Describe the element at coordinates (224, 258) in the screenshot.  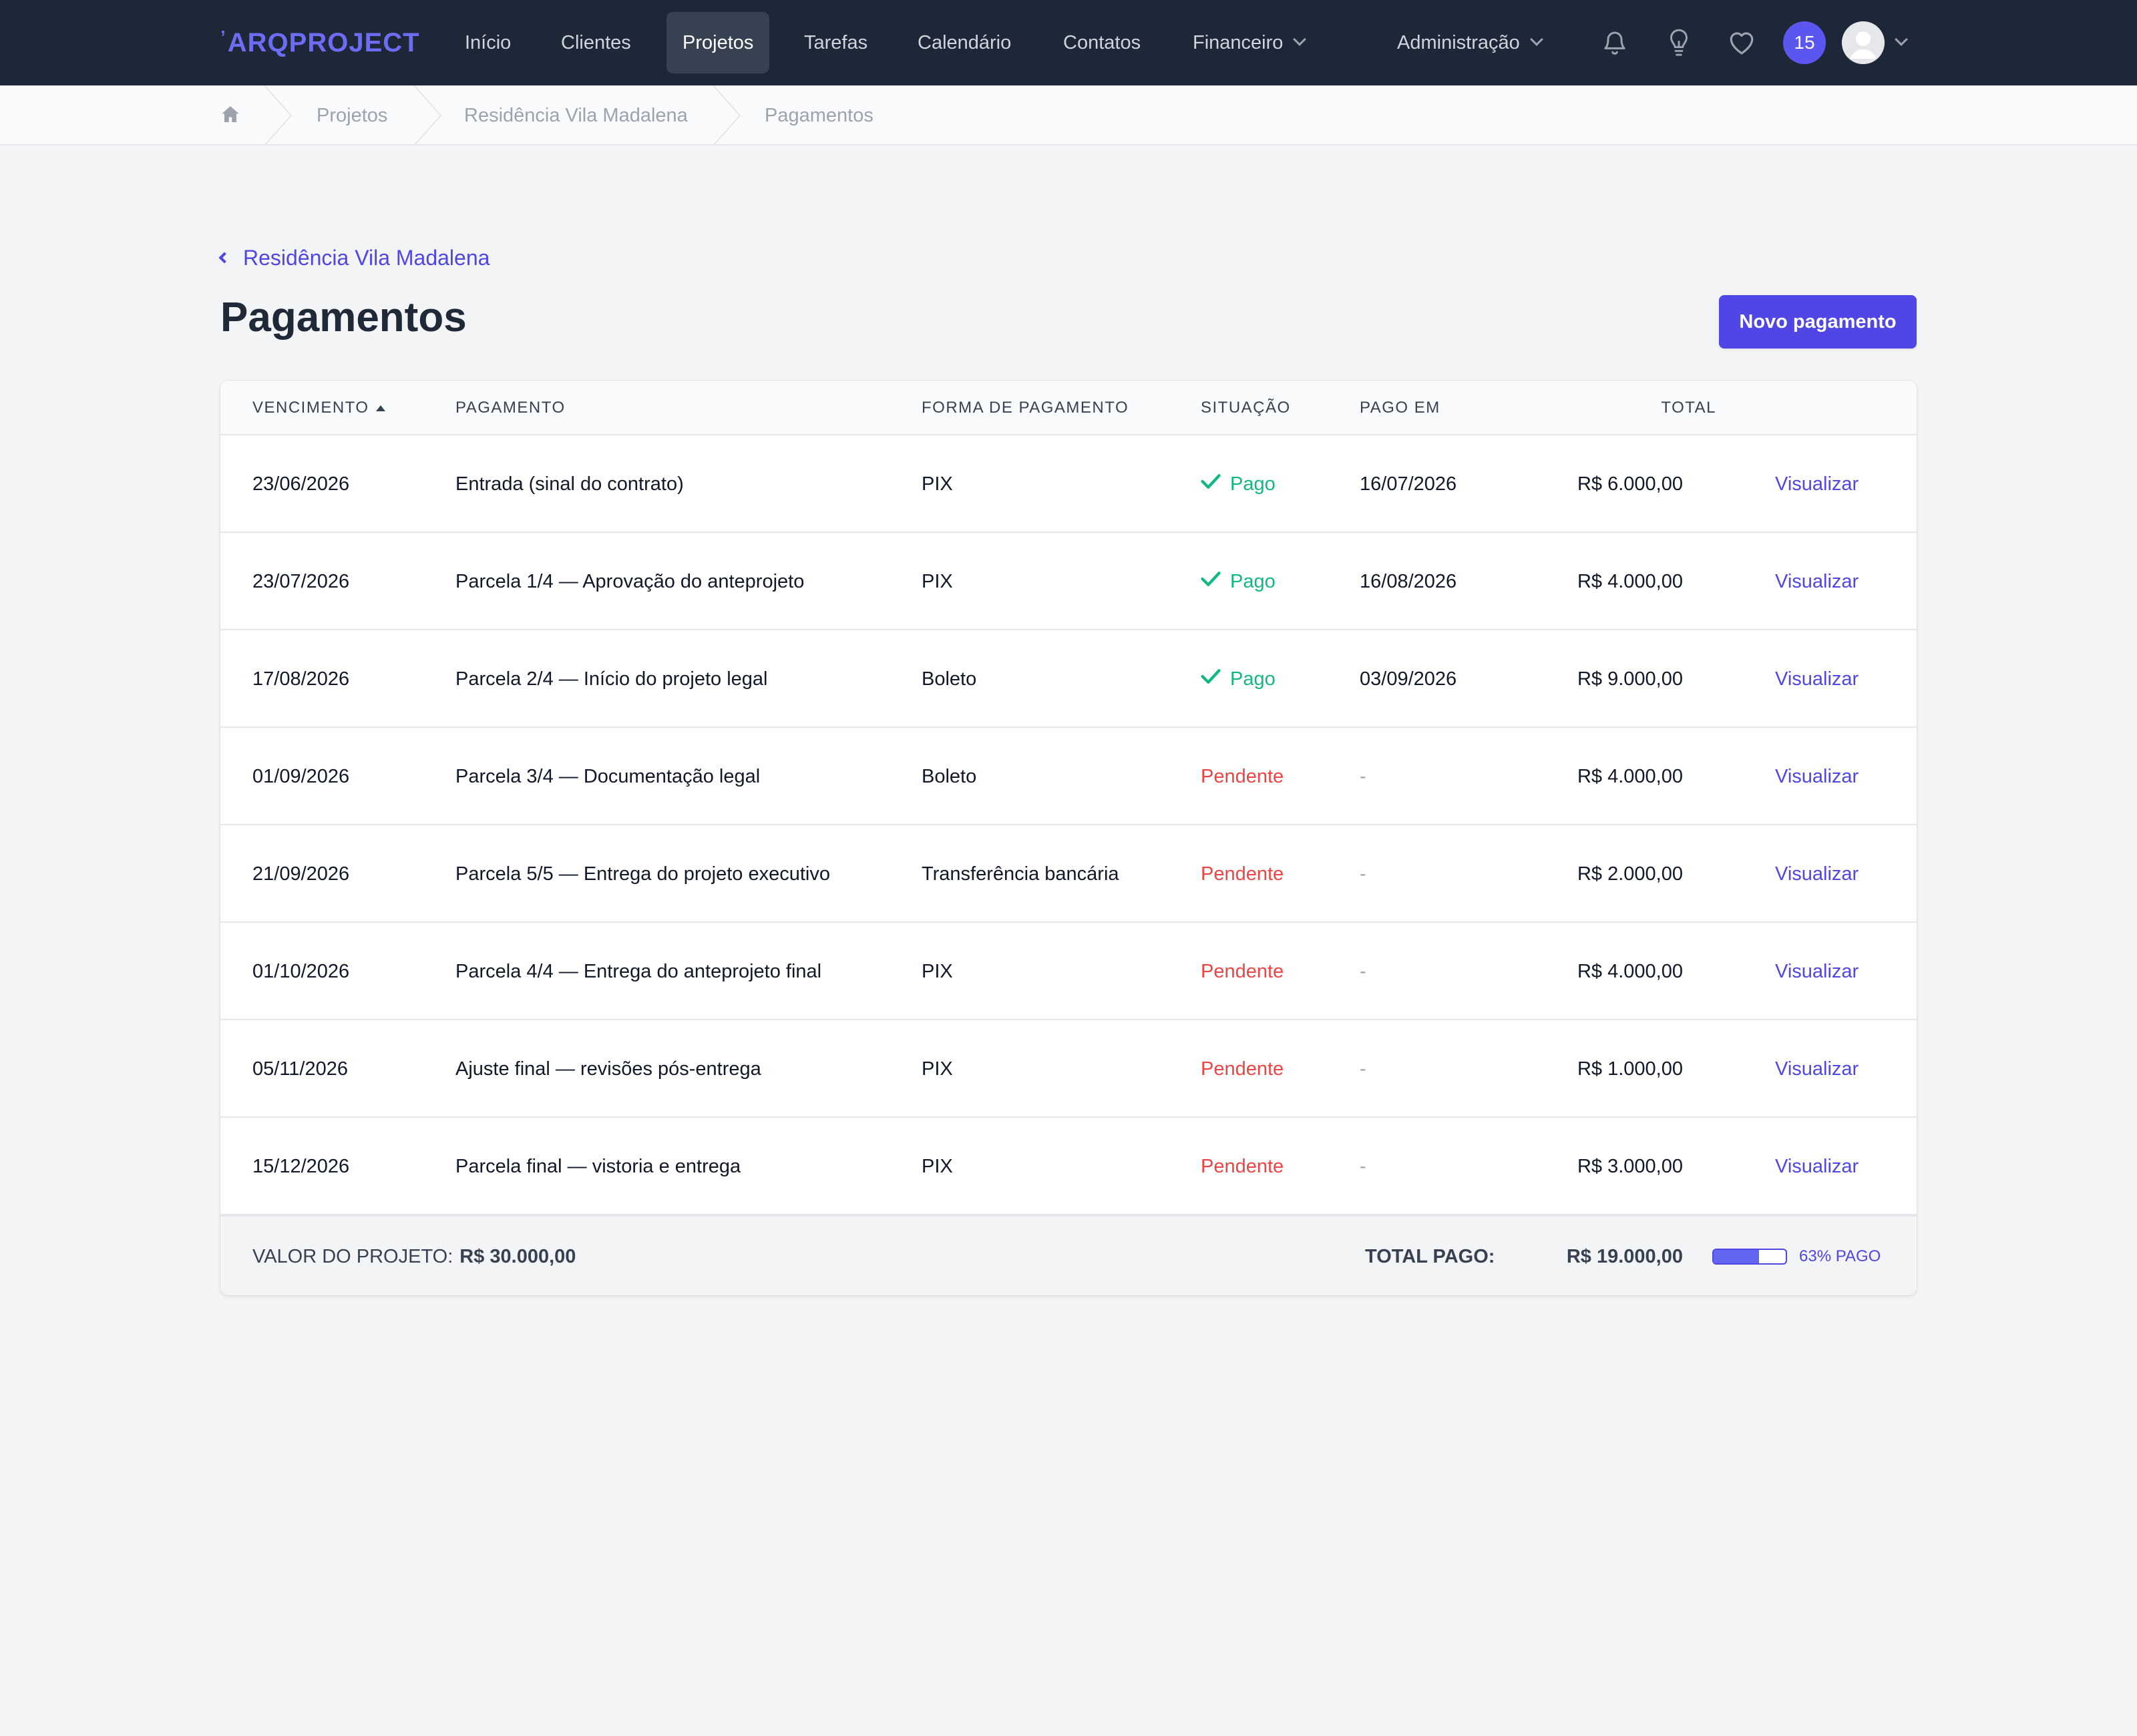
I see `chevron-left-icon` at that location.